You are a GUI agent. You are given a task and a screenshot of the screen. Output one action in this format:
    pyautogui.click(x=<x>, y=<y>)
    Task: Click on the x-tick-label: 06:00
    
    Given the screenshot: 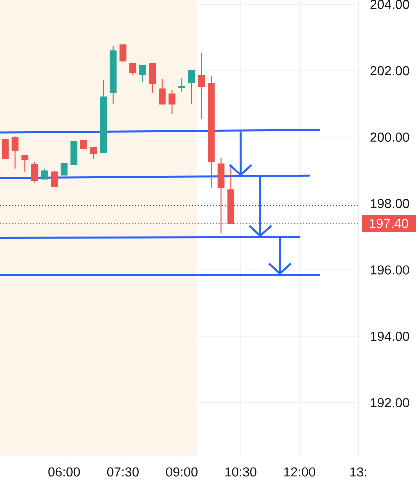 What is the action you would take?
    pyautogui.click(x=64, y=472)
    